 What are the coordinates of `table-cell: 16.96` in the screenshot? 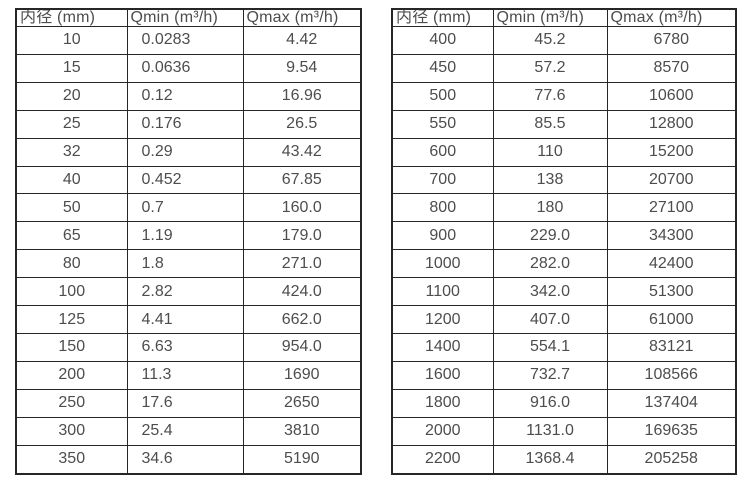 It's located at (302, 96).